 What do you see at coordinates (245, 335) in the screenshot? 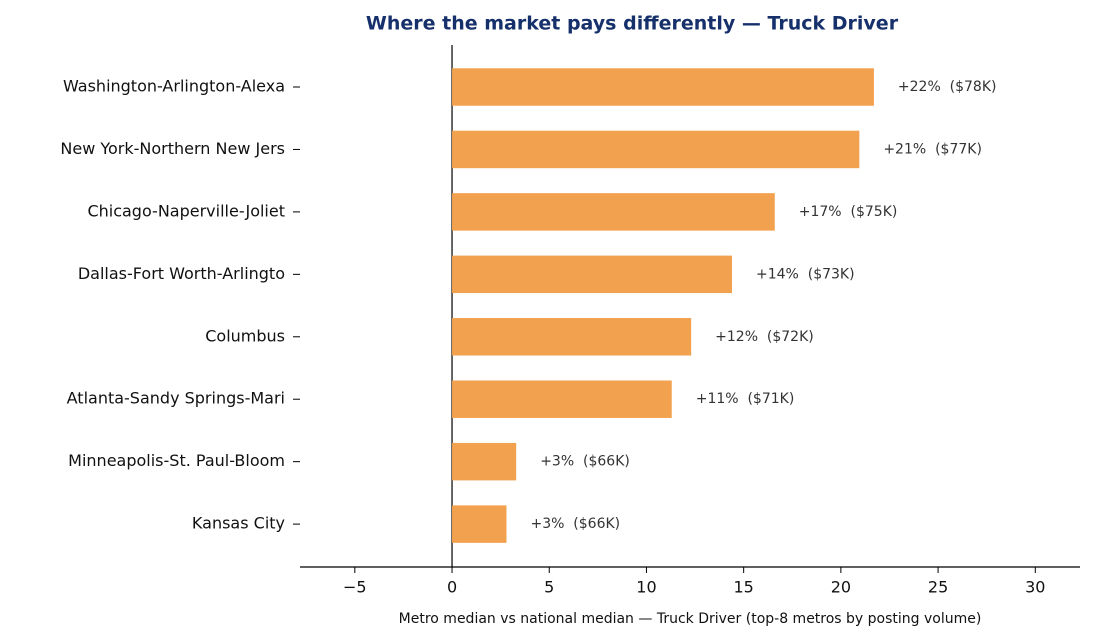
I see `y-tick-label: Columbus` at bounding box center [245, 335].